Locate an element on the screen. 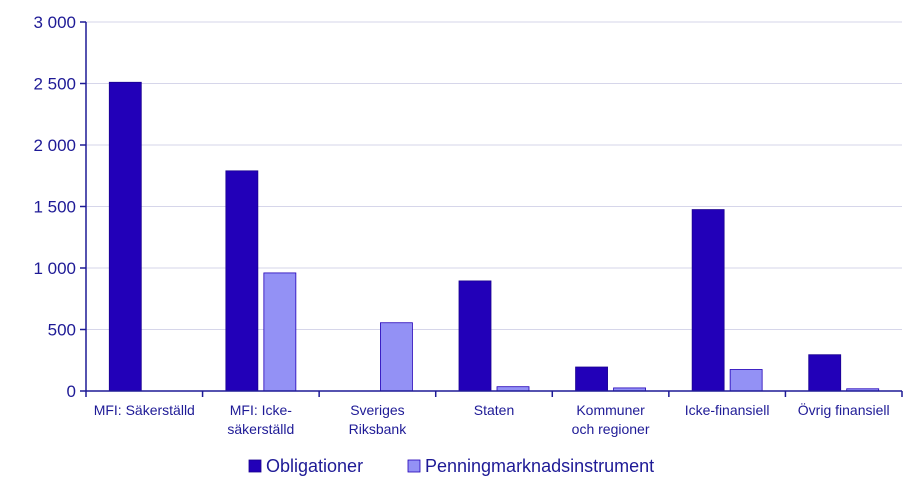 This screenshot has width=924, height=500. y-tick-label: 2 500 is located at coordinates (54, 84).